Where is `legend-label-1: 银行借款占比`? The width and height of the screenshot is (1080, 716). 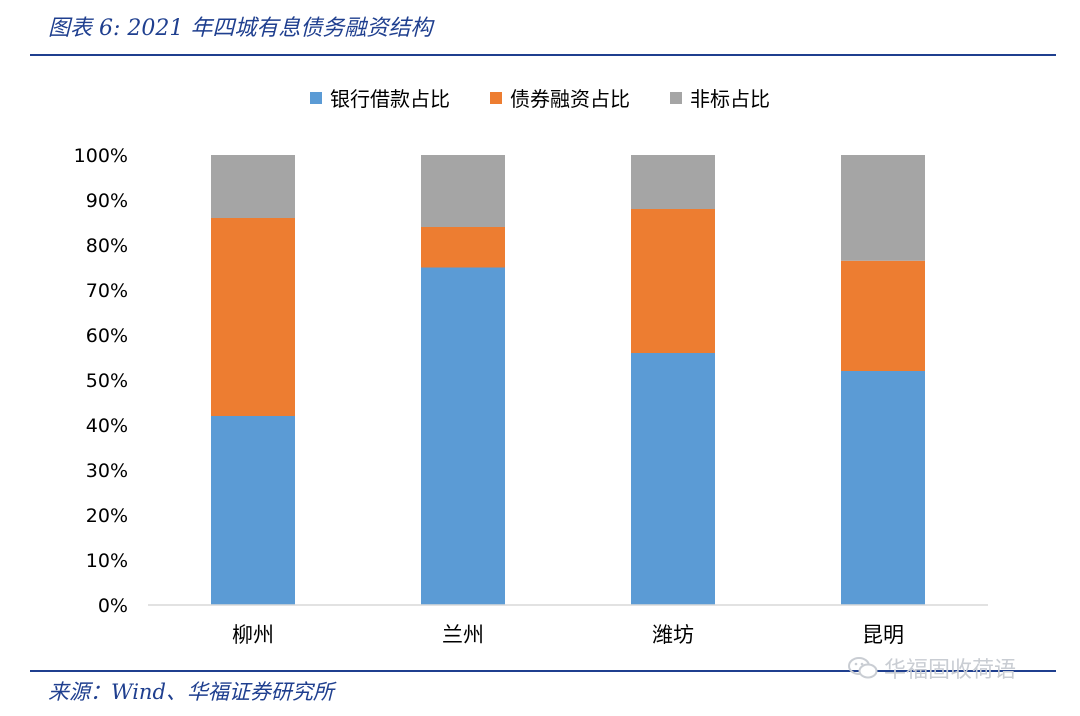 legend-label-1: 银行借款占比 is located at coordinates (390, 99).